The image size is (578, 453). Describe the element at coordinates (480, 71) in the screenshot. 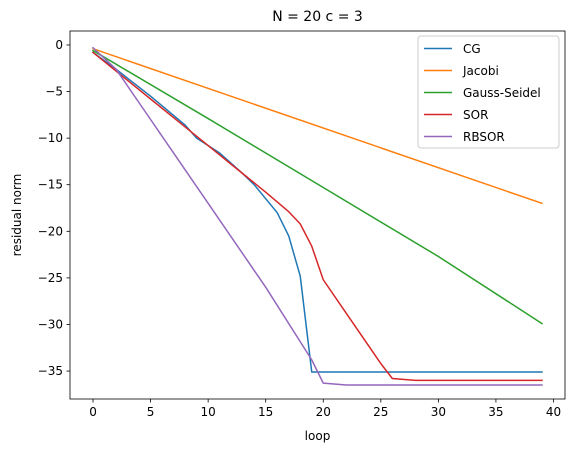

I see `legend-label: Jacobi` at that location.